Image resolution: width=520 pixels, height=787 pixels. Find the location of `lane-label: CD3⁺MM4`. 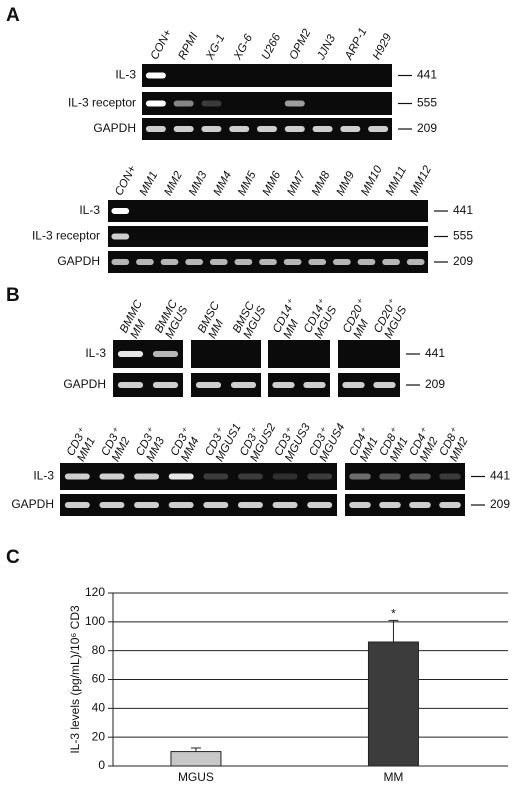

lane-label: CD3⁺MM4 is located at coordinates (185, 445).